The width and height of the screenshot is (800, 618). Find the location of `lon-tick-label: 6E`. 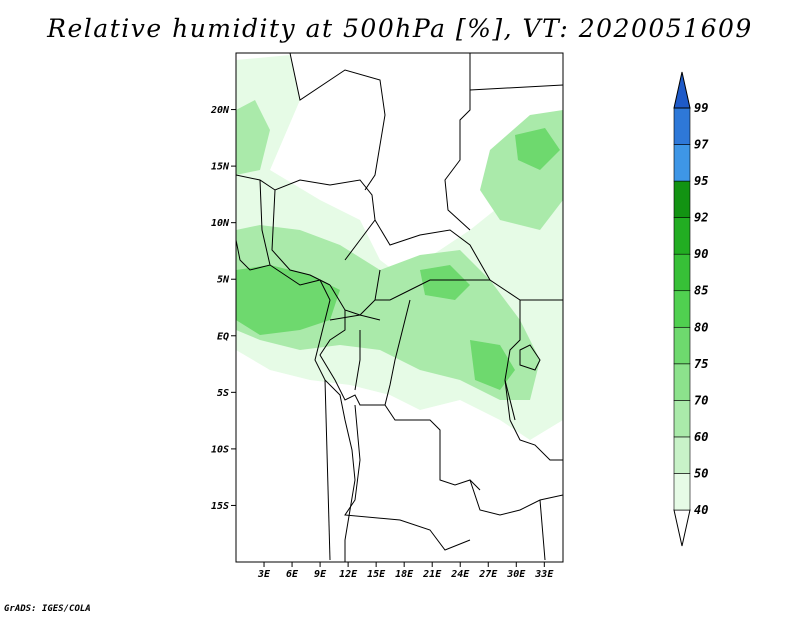

lon-tick-label: 6E is located at coordinates (292, 574).